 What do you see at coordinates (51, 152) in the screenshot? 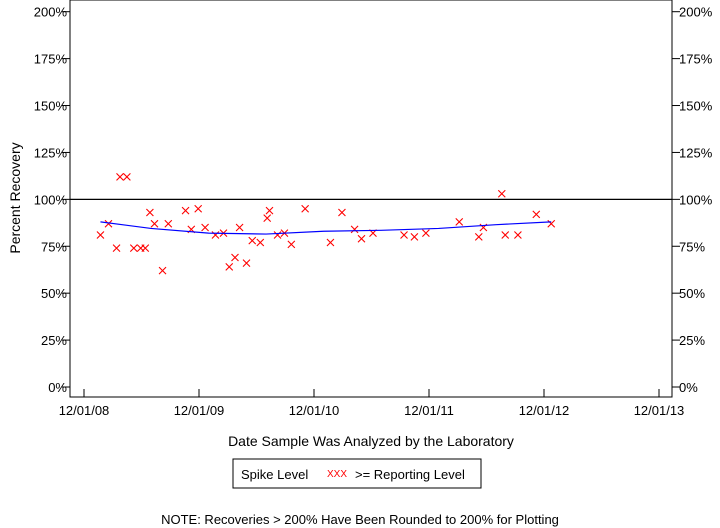
I see `y-tick-label-left: 125%` at bounding box center [51, 152].